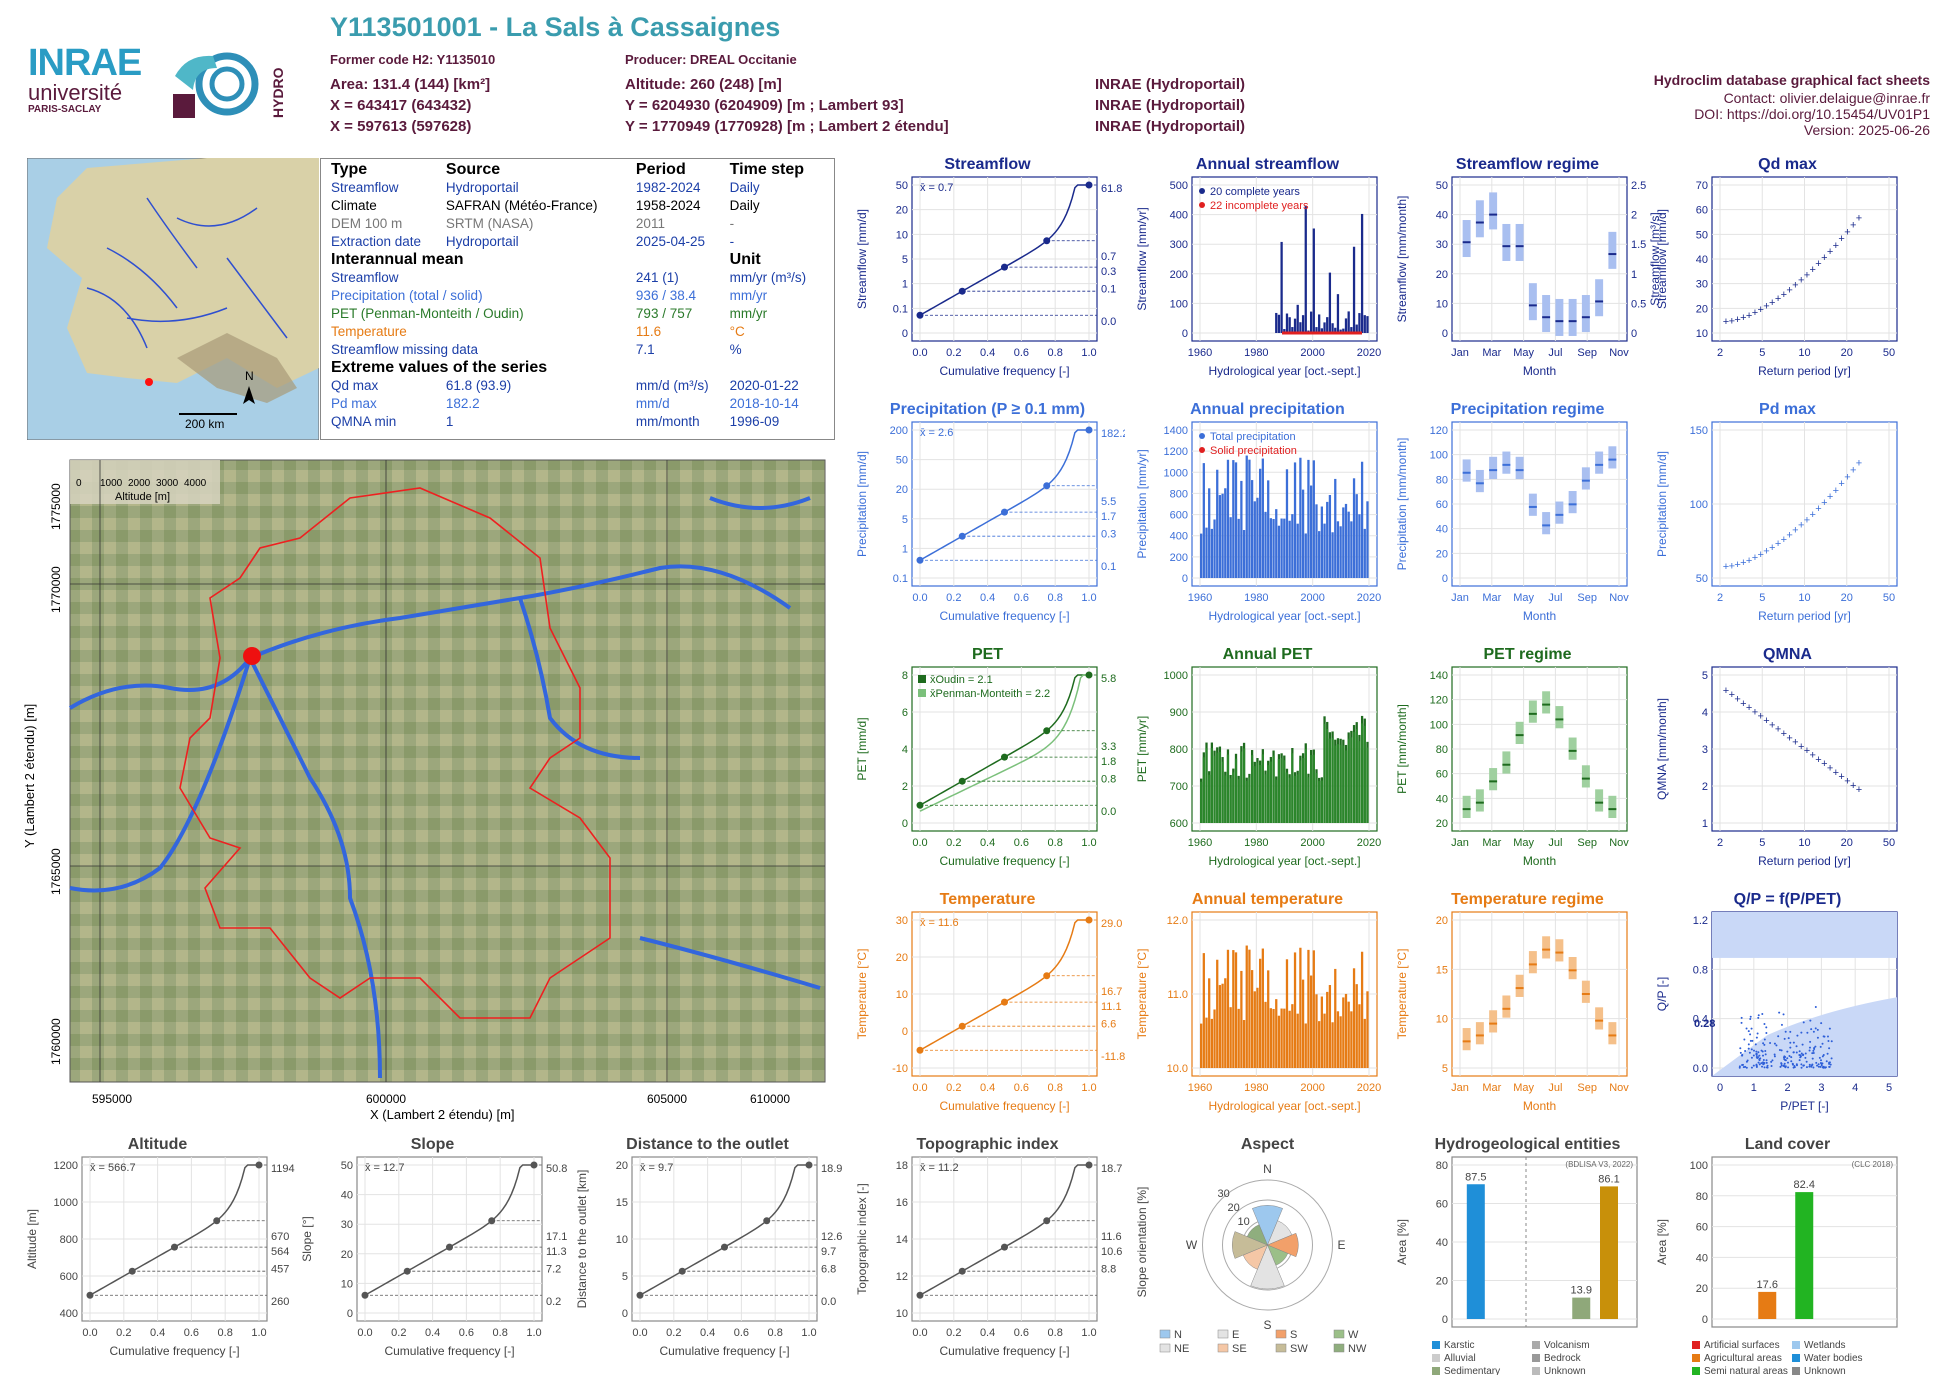 This screenshot has height=1386, width=1960. What do you see at coordinates (1111, 1169) in the screenshot?
I see `quantile-label: 18.7` at bounding box center [1111, 1169].